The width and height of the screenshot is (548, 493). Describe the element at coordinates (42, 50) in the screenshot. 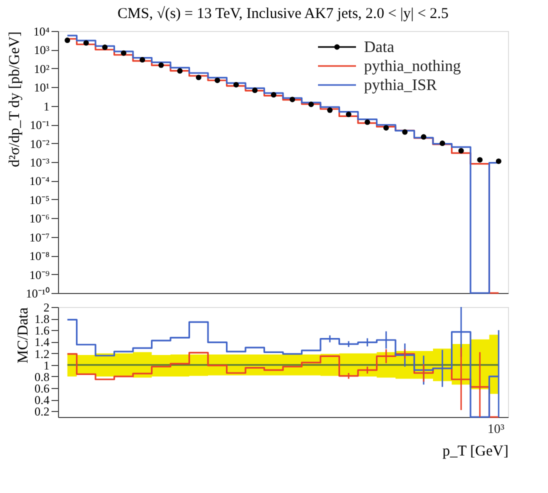

I see `y-tick-label: 10³` at that location.